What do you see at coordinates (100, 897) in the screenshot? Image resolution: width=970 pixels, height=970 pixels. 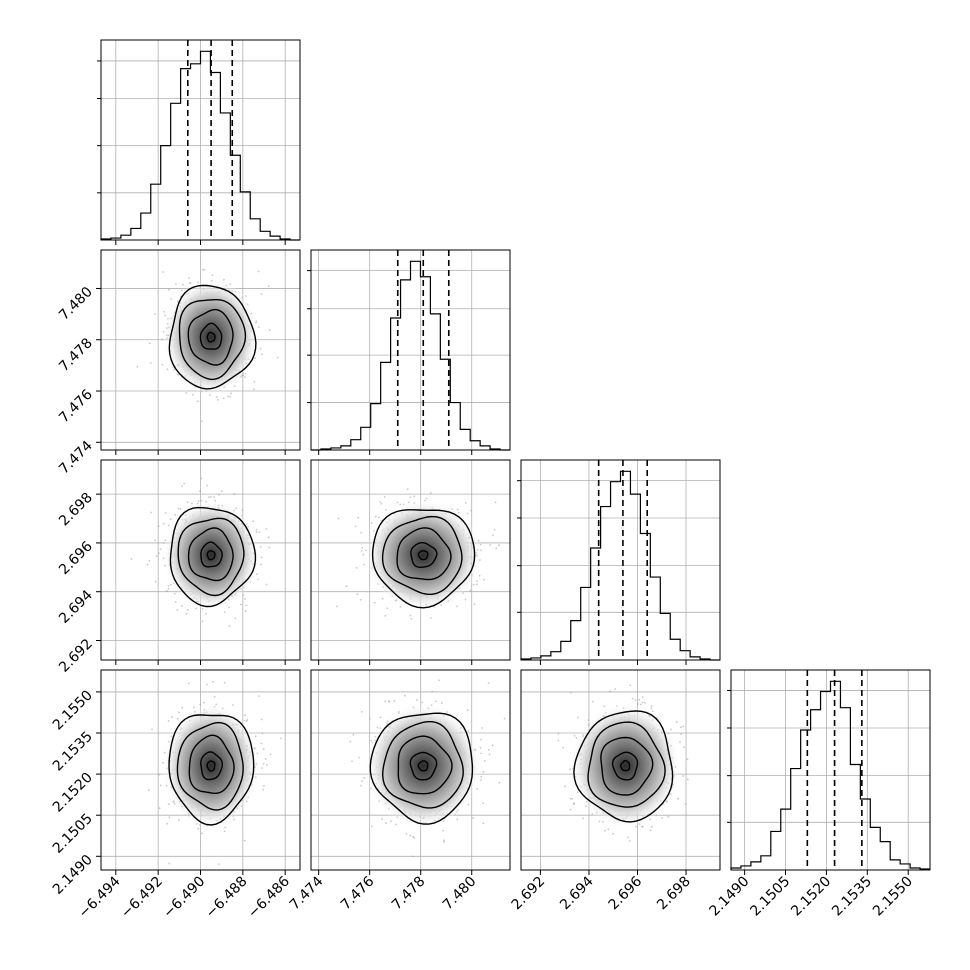 I see `x-tick-label: −6.494` at bounding box center [100, 897].